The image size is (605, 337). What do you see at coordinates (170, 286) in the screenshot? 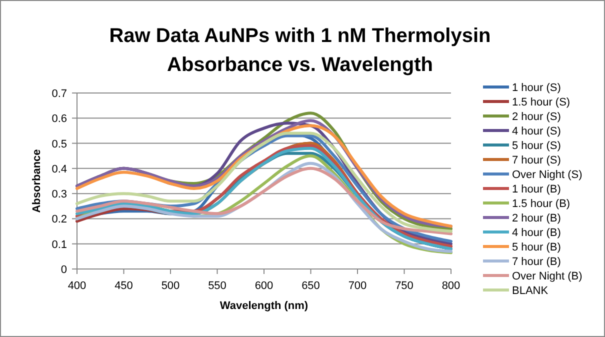
I see `x-tick-label: 500` at bounding box center [170, 286].